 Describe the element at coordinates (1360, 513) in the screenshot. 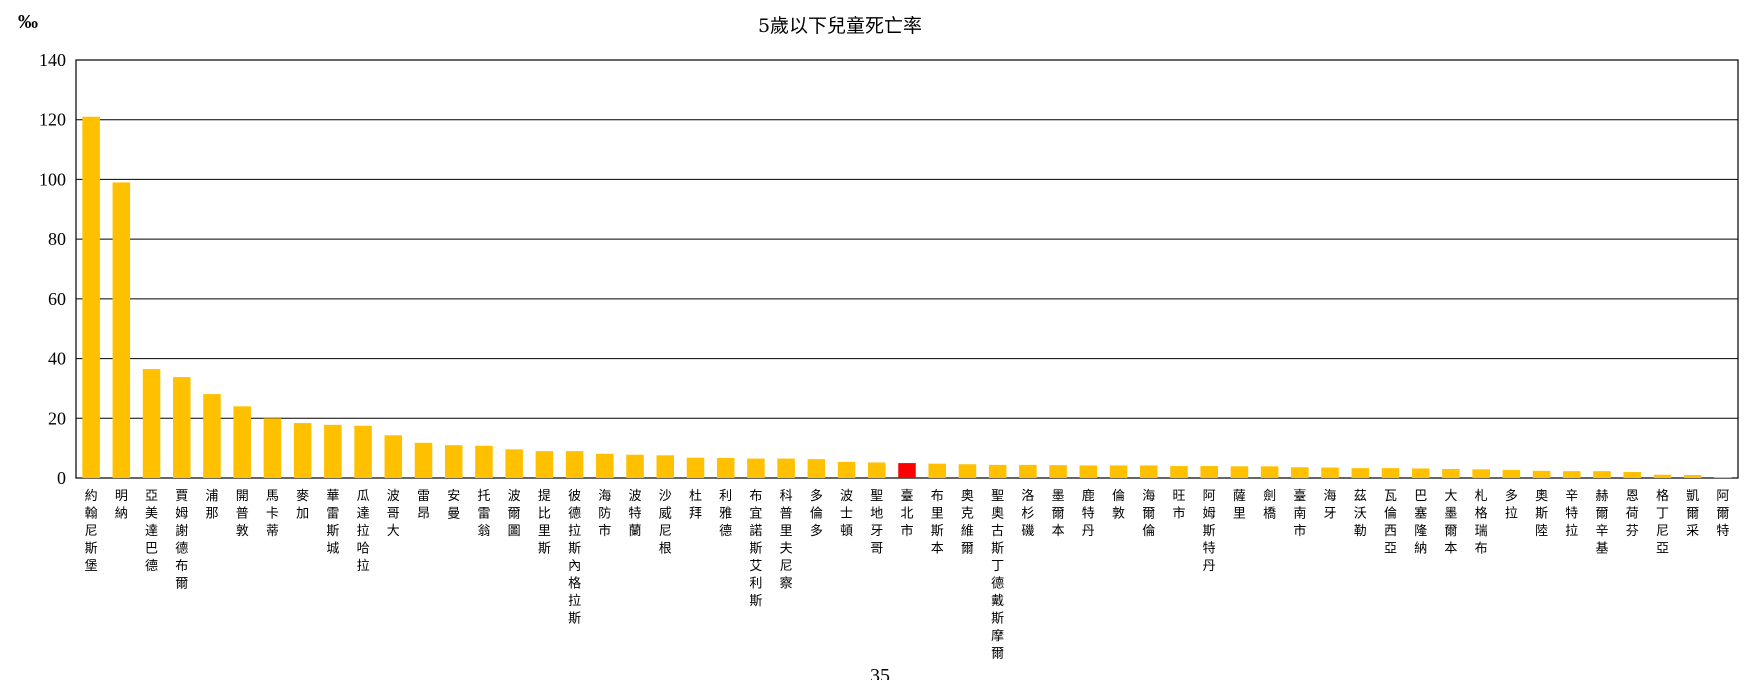

I see `x-tick-label: 茲沃勒` at that location.